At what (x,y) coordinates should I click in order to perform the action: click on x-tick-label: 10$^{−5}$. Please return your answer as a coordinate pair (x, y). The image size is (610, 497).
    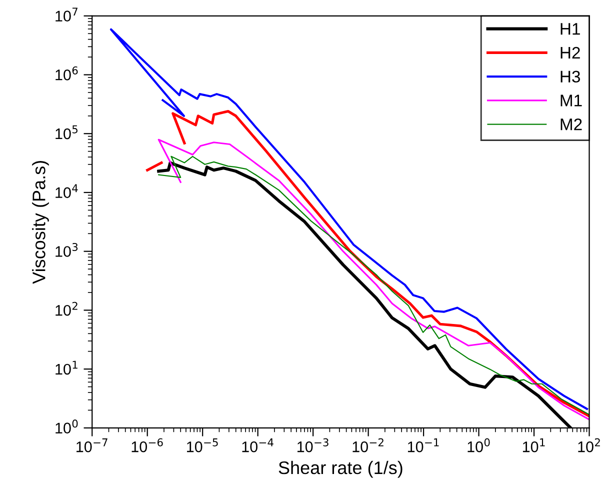
    Looking at the image, I should click on (202, 445).